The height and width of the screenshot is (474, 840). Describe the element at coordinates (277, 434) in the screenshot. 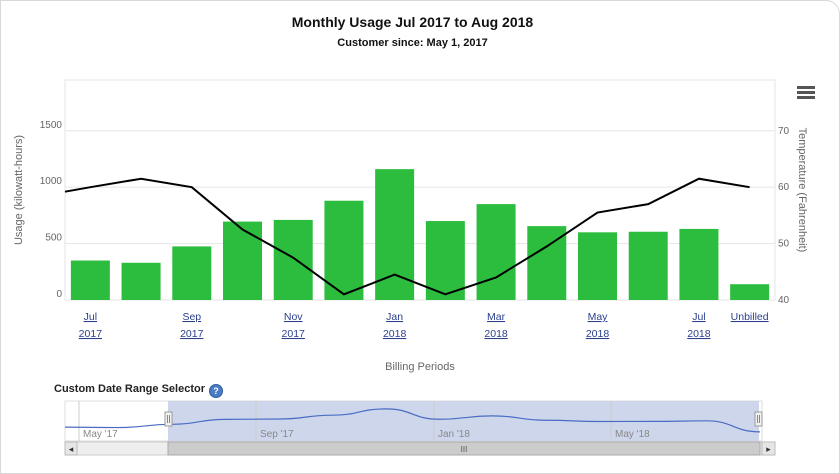

I see `navigator-label: Sep '17` at that location.